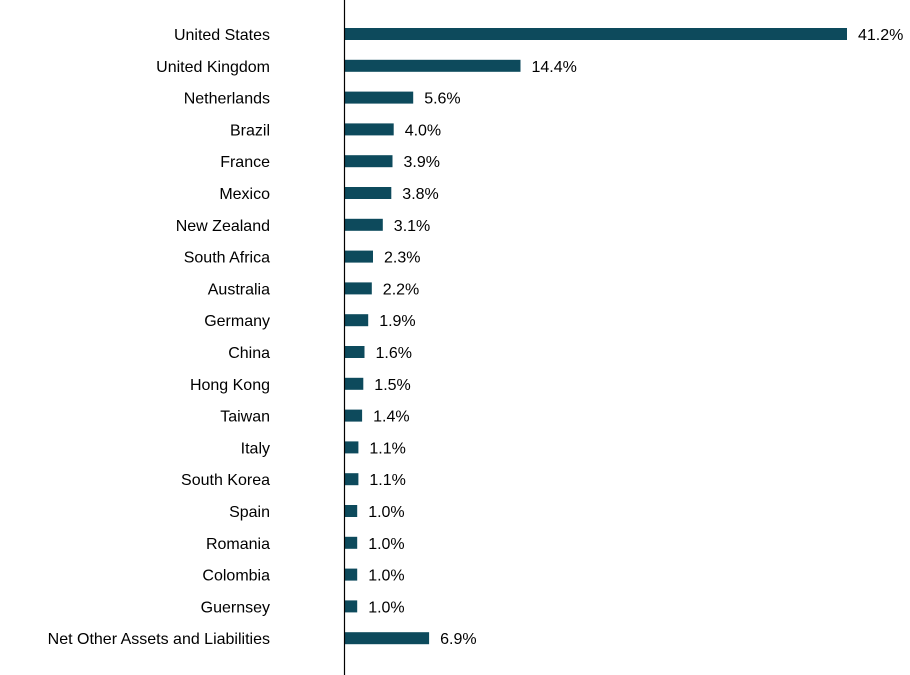 Image resolution: width=910 pixels, height=675 pixels. What do you see at coordinates (458, 639) in the screenshot?
I see `value-label: 6.9%` at bounding box center [458, 639].